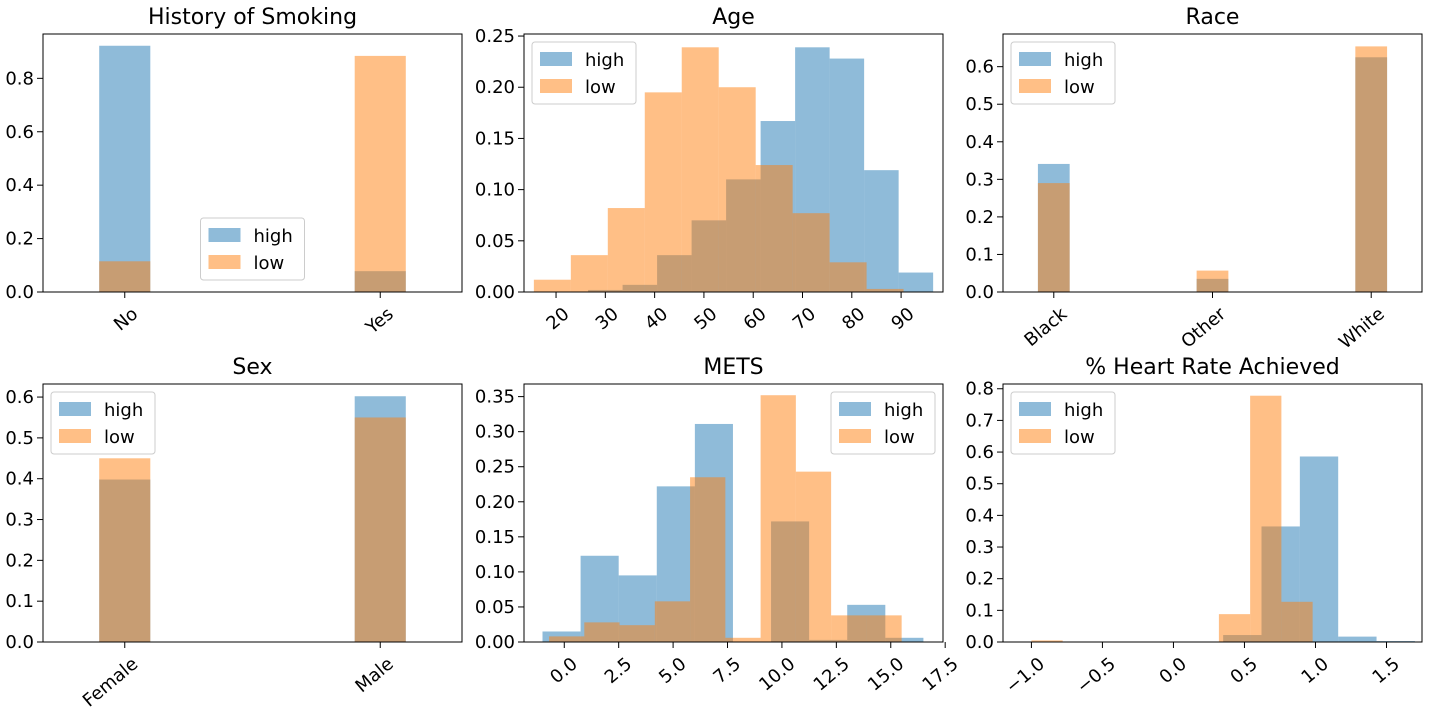 The image size is (1432, 712). I want to click on y-tick-label: 0.25, so click(495, 36).